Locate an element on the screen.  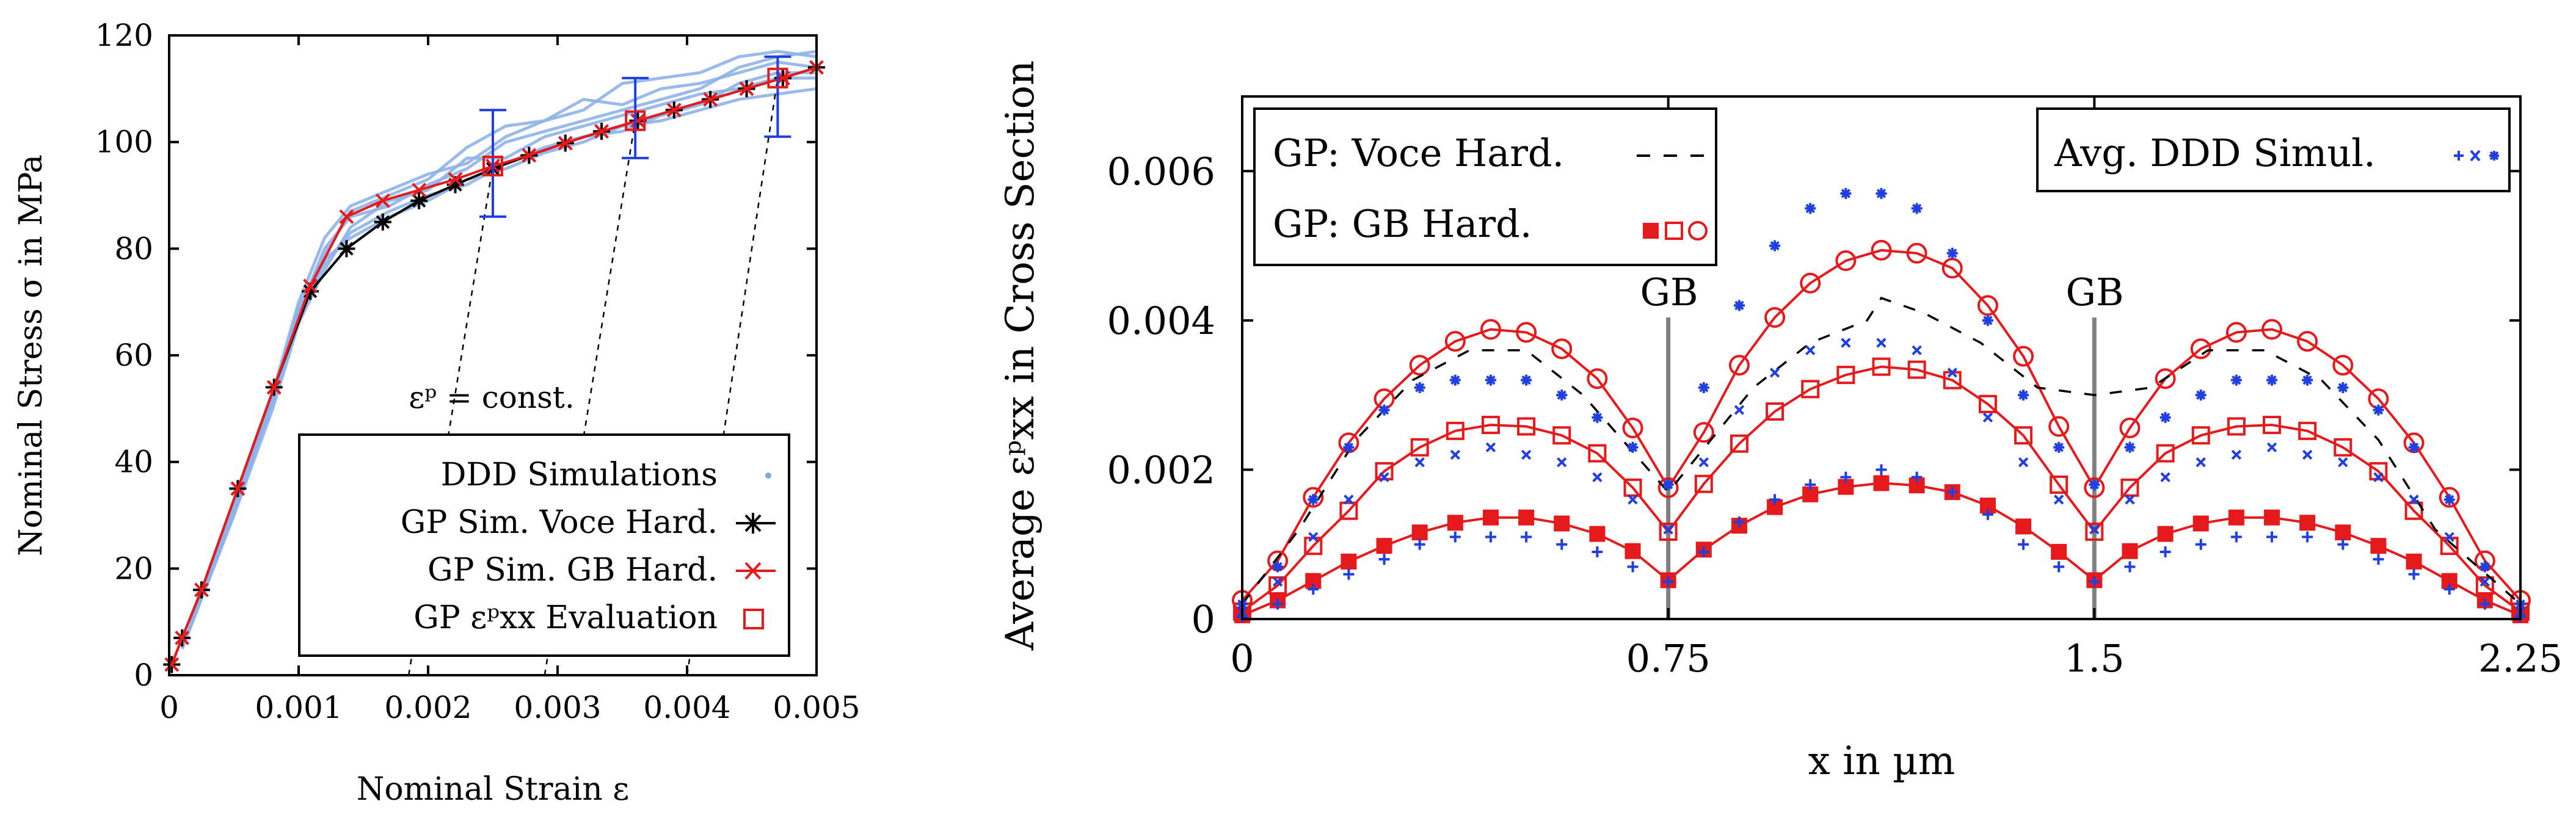
x-tick-label: 0.75 is located at coordinates (1668, 658).